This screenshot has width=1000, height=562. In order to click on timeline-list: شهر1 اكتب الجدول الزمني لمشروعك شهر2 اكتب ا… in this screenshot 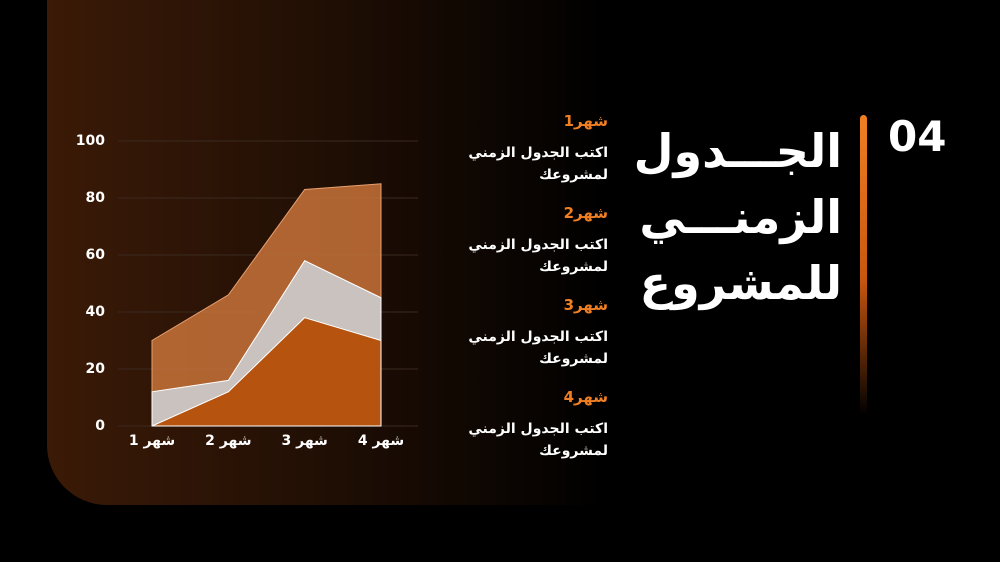, I will do `click(524, 296)`.